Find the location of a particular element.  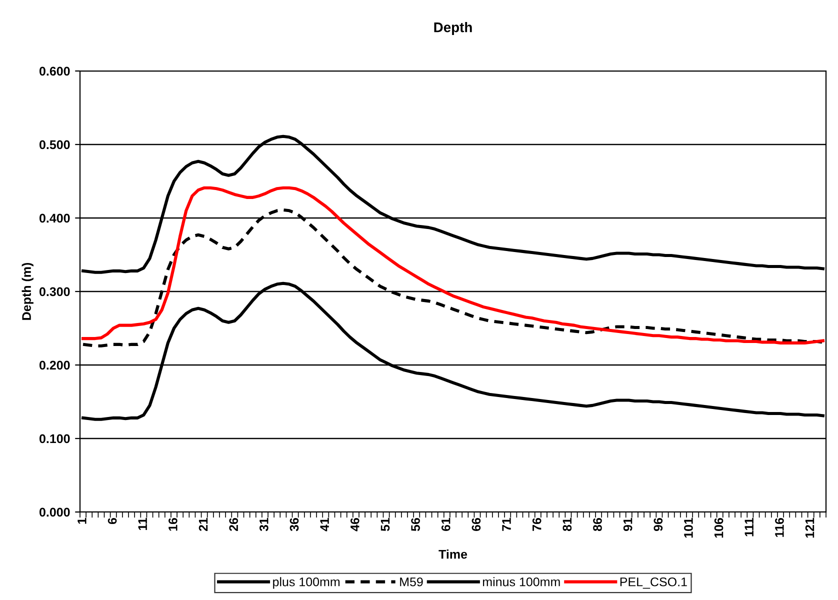

x-tick-label: 31 is located at coordinates (263, 525).